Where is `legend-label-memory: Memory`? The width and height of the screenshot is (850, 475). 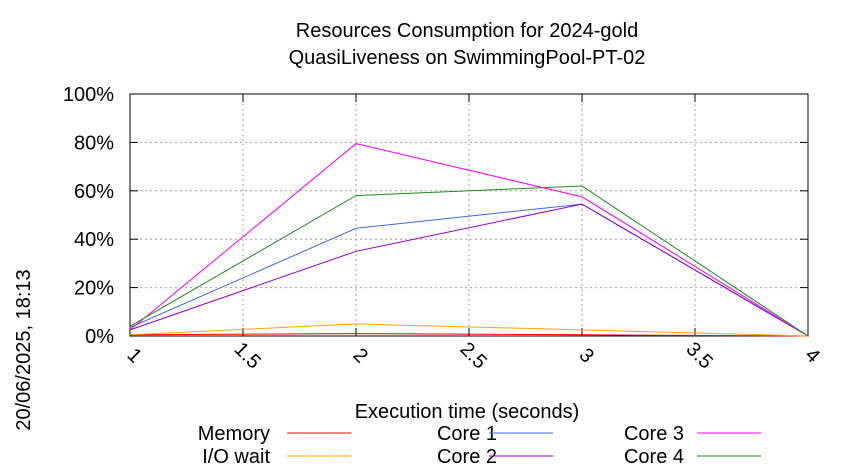
legend-label-memory: Memory is located at coordinates (234, 434).